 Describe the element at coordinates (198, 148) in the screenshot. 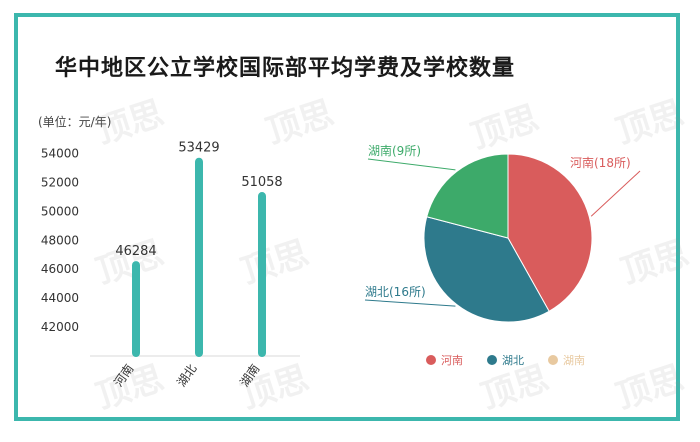

I see `data-label: 53429` at that location.